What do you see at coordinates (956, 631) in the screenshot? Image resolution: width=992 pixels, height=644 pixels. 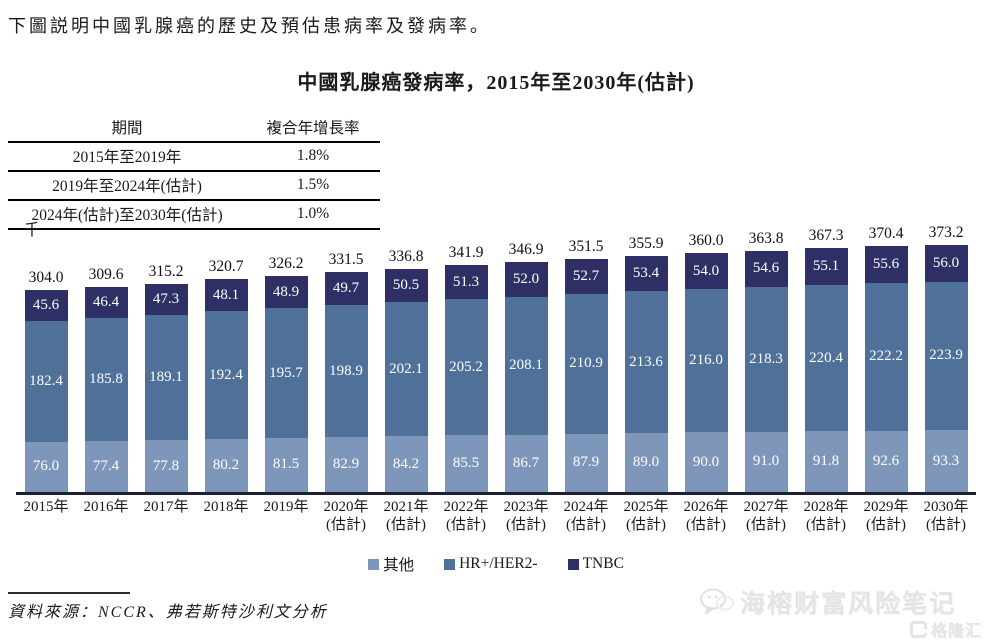 I see `watermark-site-text: 格隆汇` at bounding box center [956, 631].